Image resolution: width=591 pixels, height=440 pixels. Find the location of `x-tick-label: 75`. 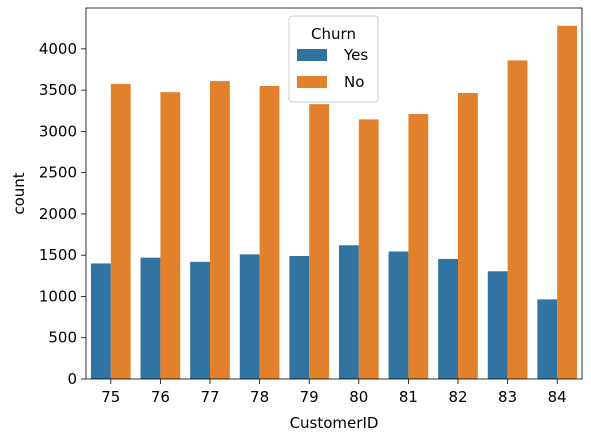

x-tick-label: 75 is located at coordinates (110, 397).